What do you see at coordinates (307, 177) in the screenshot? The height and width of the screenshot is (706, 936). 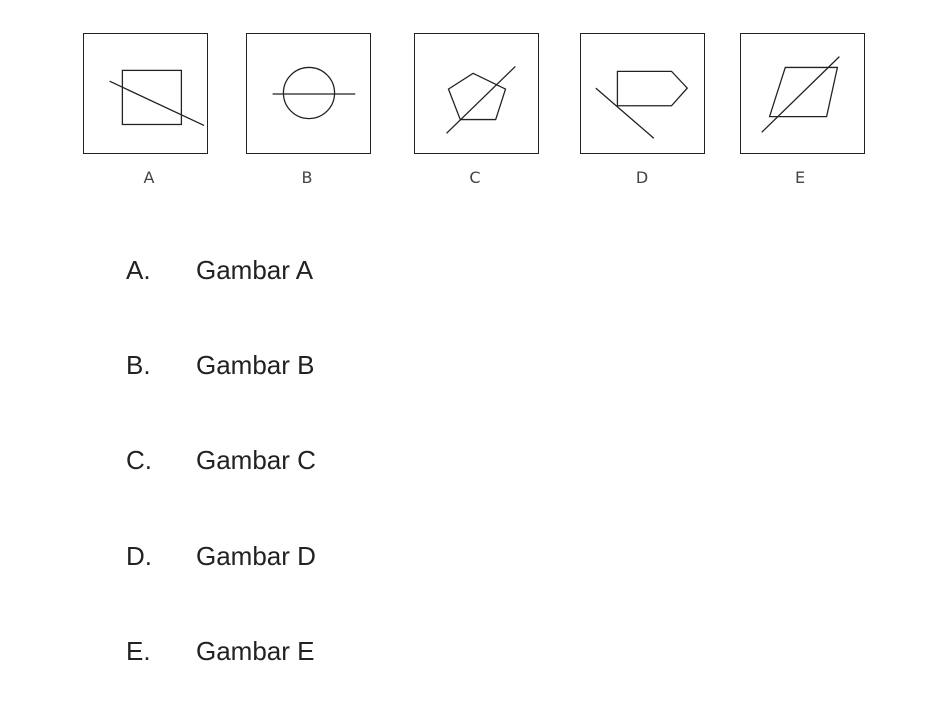 I see `figure-label-b: B` at bounding box center [307, 177].